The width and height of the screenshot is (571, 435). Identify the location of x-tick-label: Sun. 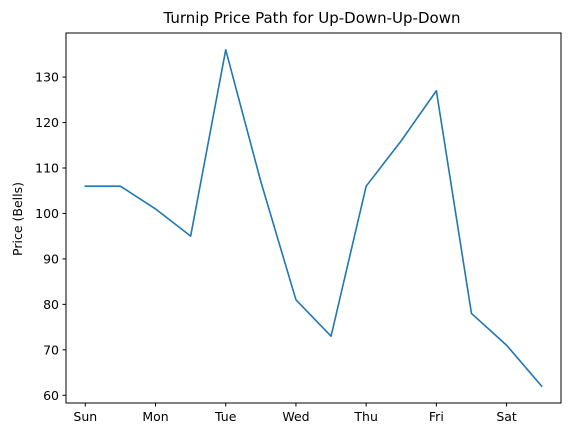
(85, 416).